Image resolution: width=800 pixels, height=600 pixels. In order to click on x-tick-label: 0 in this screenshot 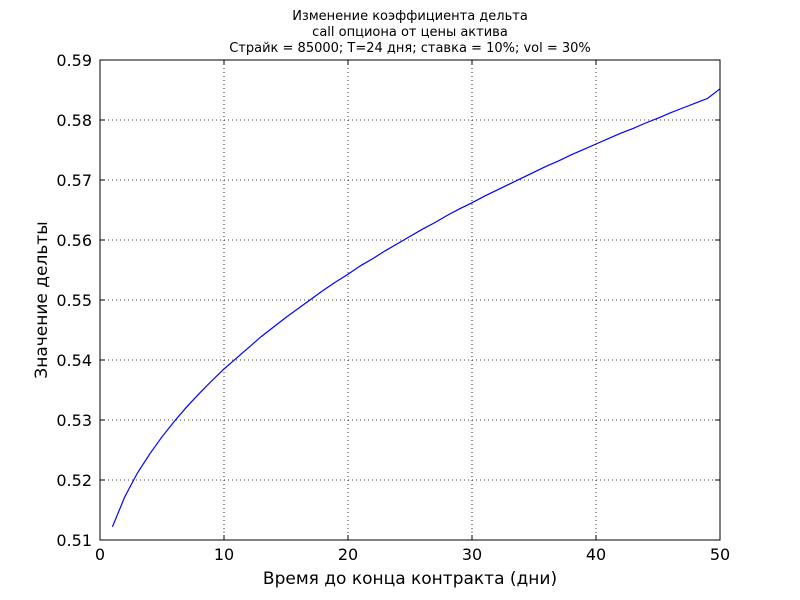, I will do `click(100, 554)`.